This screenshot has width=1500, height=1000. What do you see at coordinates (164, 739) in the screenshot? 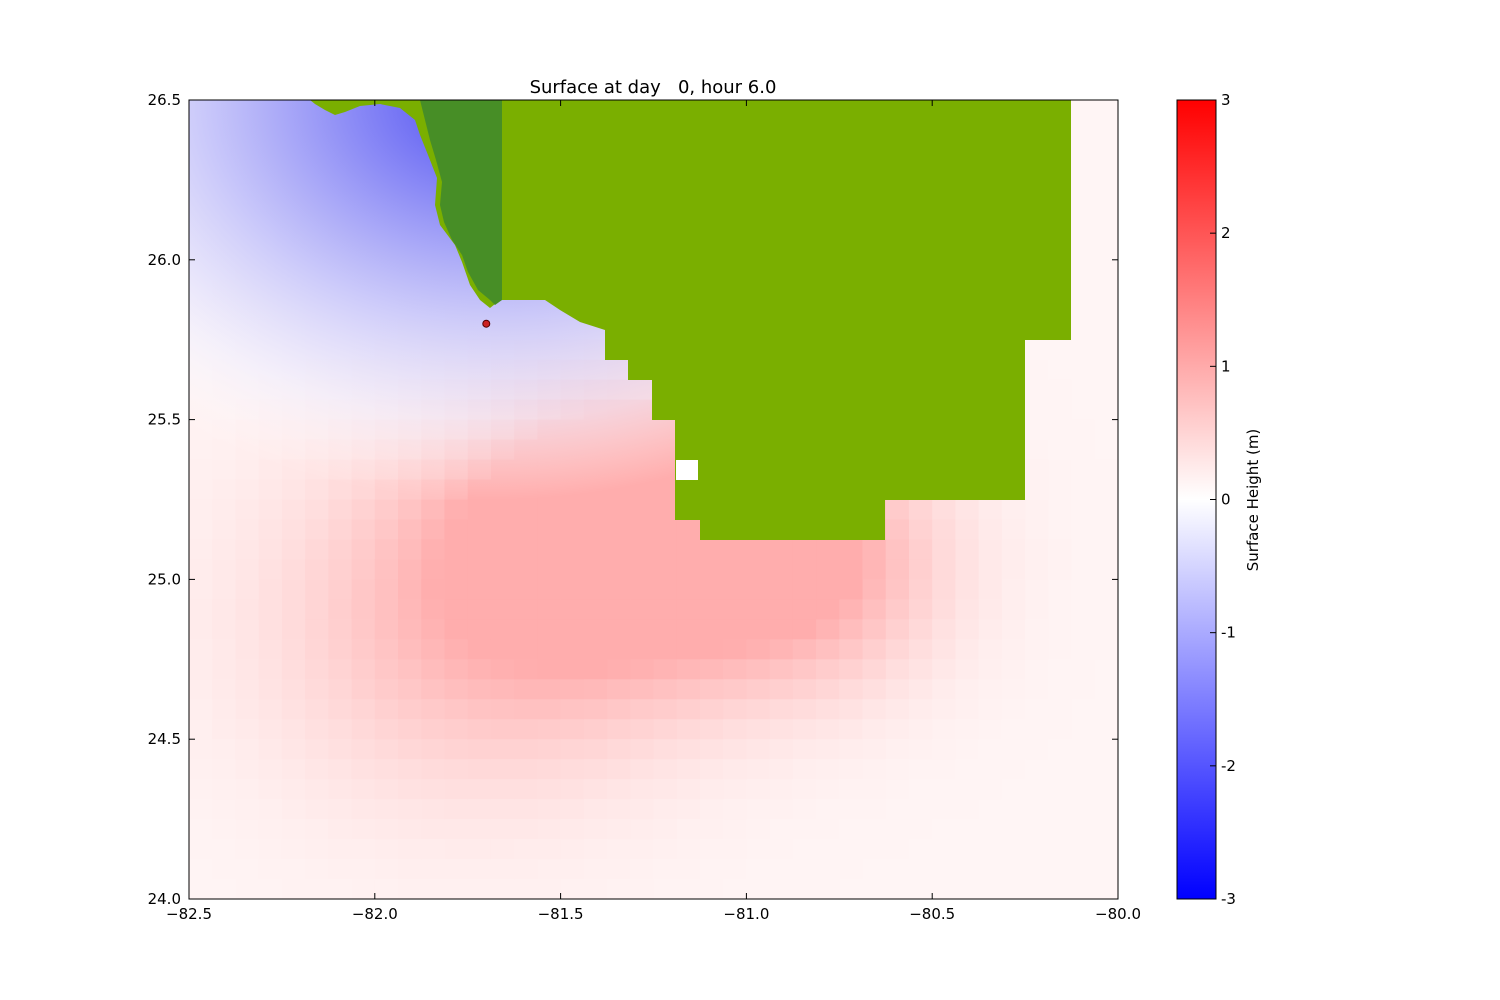
I see `y-tick-label: 24.5` at bounding box center [164, 739].